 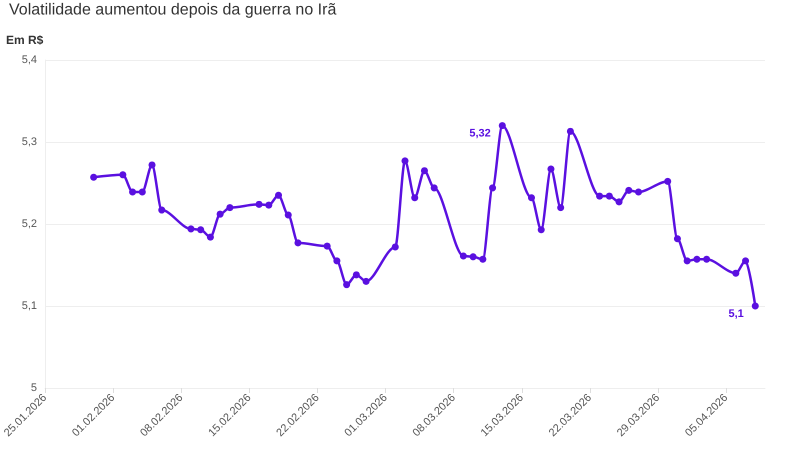 I want to click on chart-title: Volatilidade aumentou depois da guerra no Irã, so click(x=172, y=10).